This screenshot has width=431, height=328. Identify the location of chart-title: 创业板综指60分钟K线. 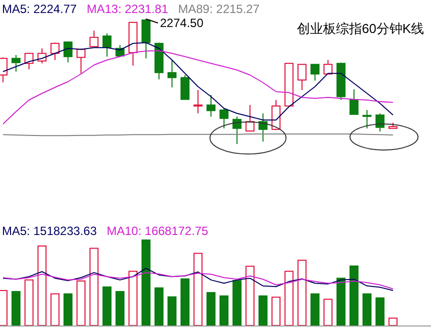
(360, 28).